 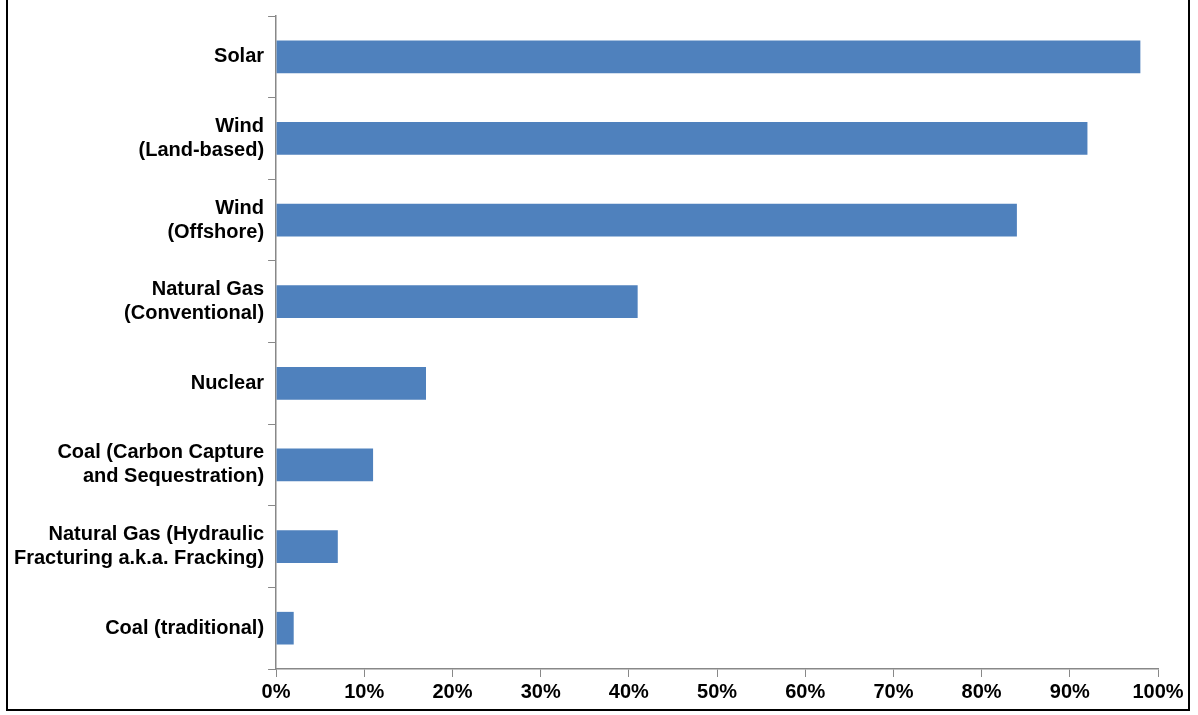 What do you see at coordinates (216, 218) in the screenshot?
I see `y-tick-label: Wind (Offshore)` at bounding box center [216, 218].